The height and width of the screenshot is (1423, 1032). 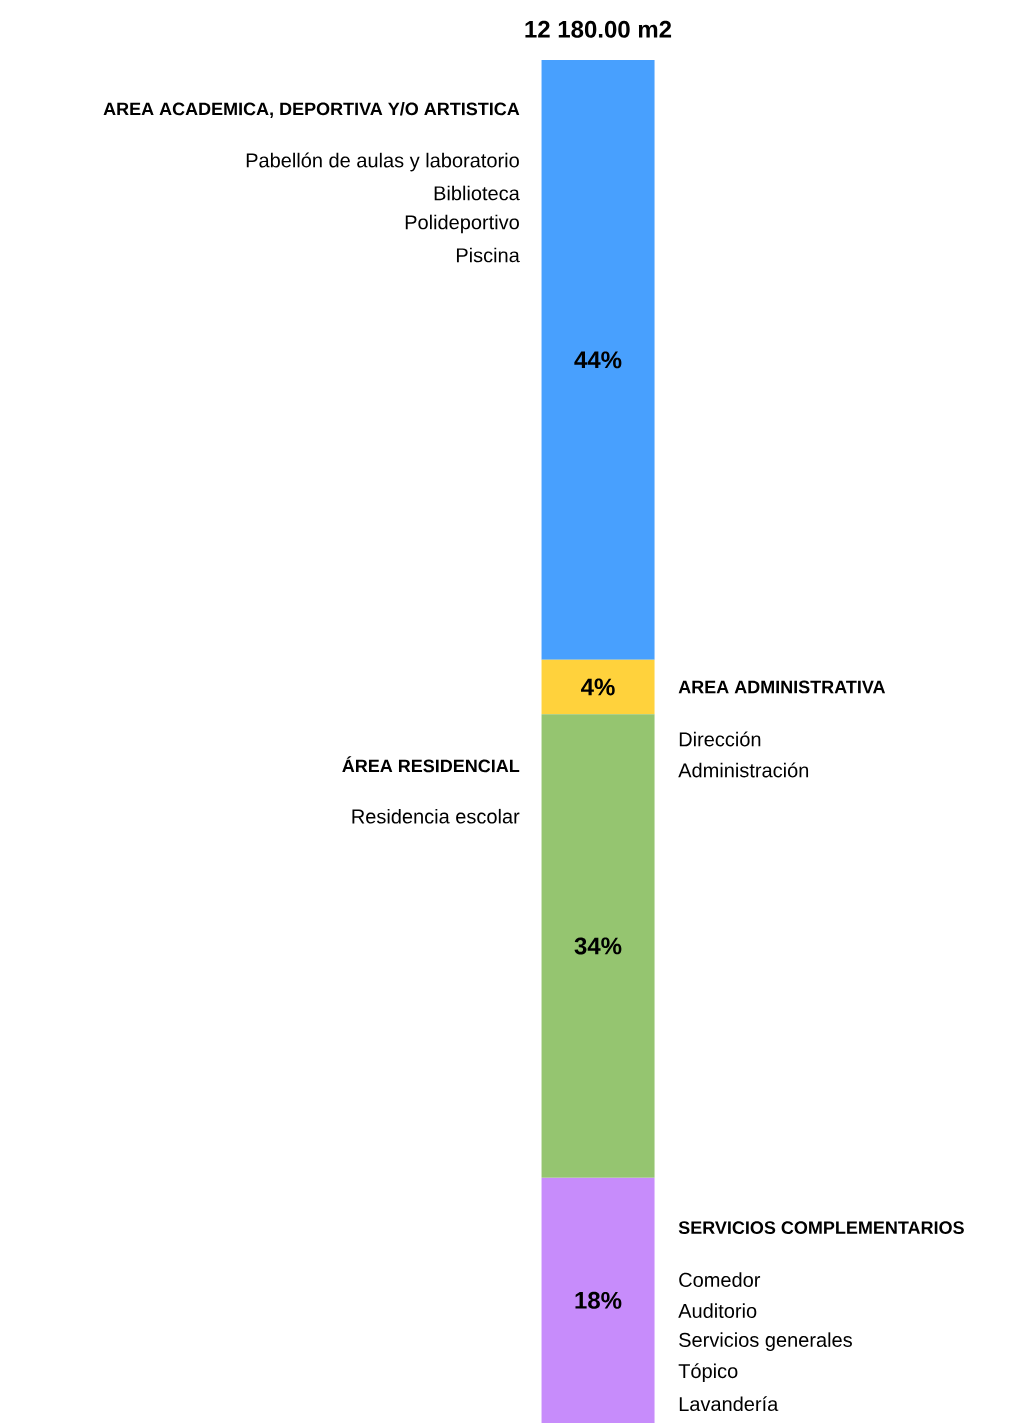 I want to click on data-label: 18%, so click(x=598, y=1300).